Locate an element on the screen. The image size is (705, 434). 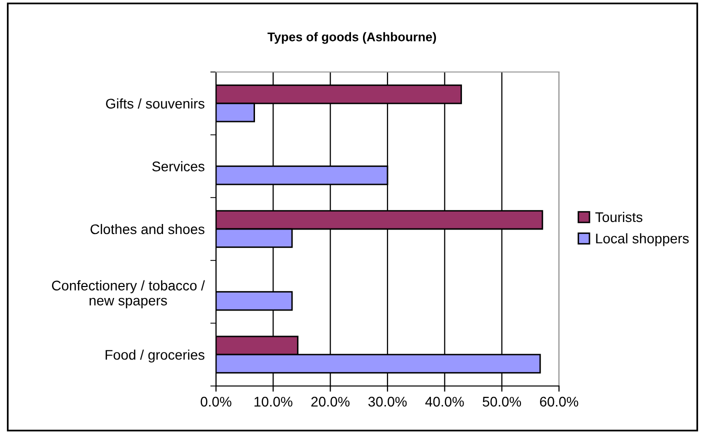
x-tick-label: 50.0% is located at coordinates (502, 401).